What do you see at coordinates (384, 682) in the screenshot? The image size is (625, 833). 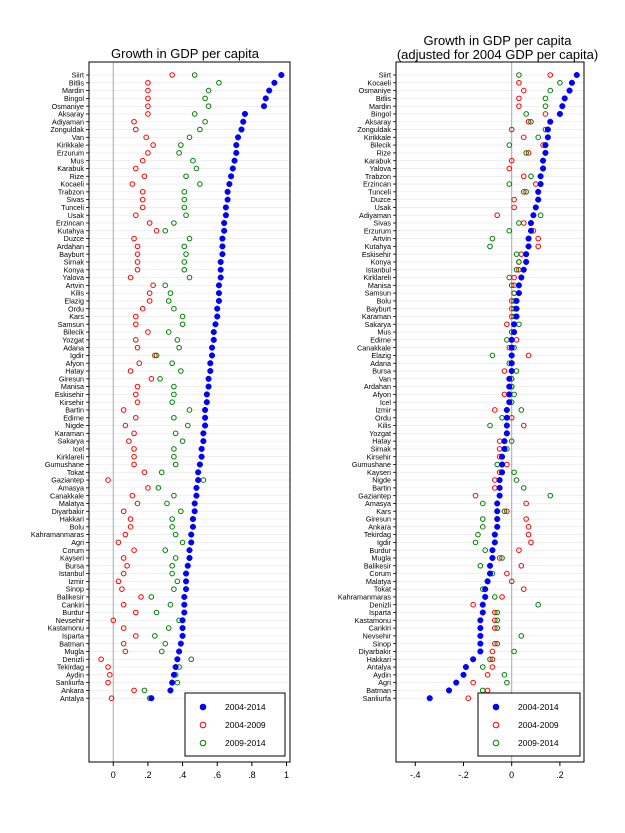 I see `category-label: Agri` at bounding box center [384, 682].